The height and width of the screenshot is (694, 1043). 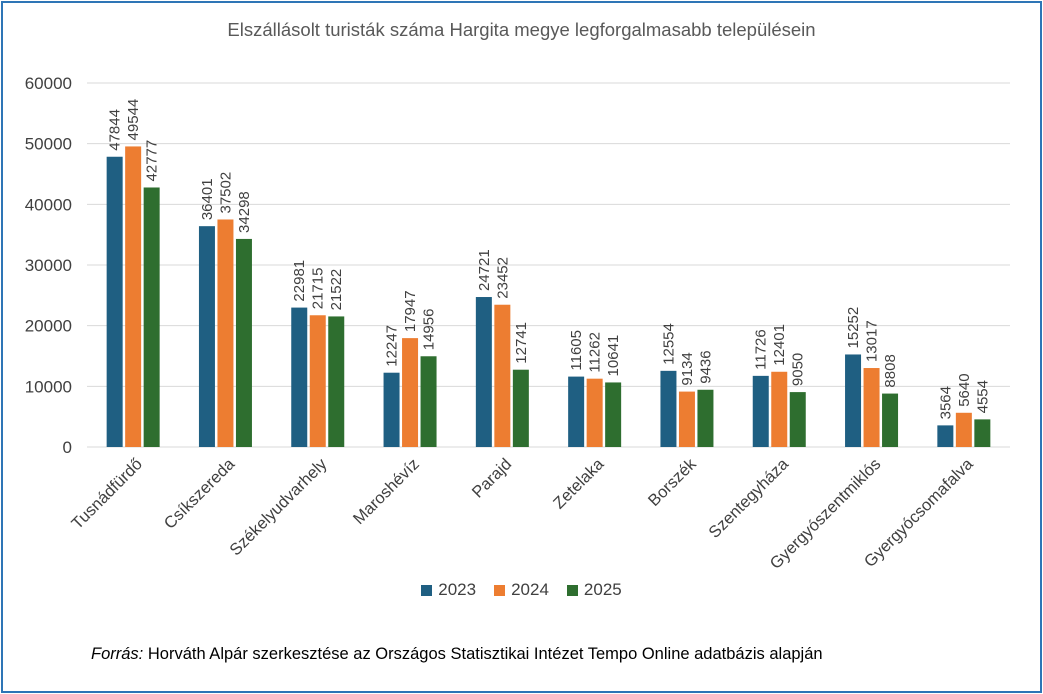 What do you see at coordinates (492, 478) in the screenshot?
I see `x-category-label: Parajd` at bounding box center [492, 478].